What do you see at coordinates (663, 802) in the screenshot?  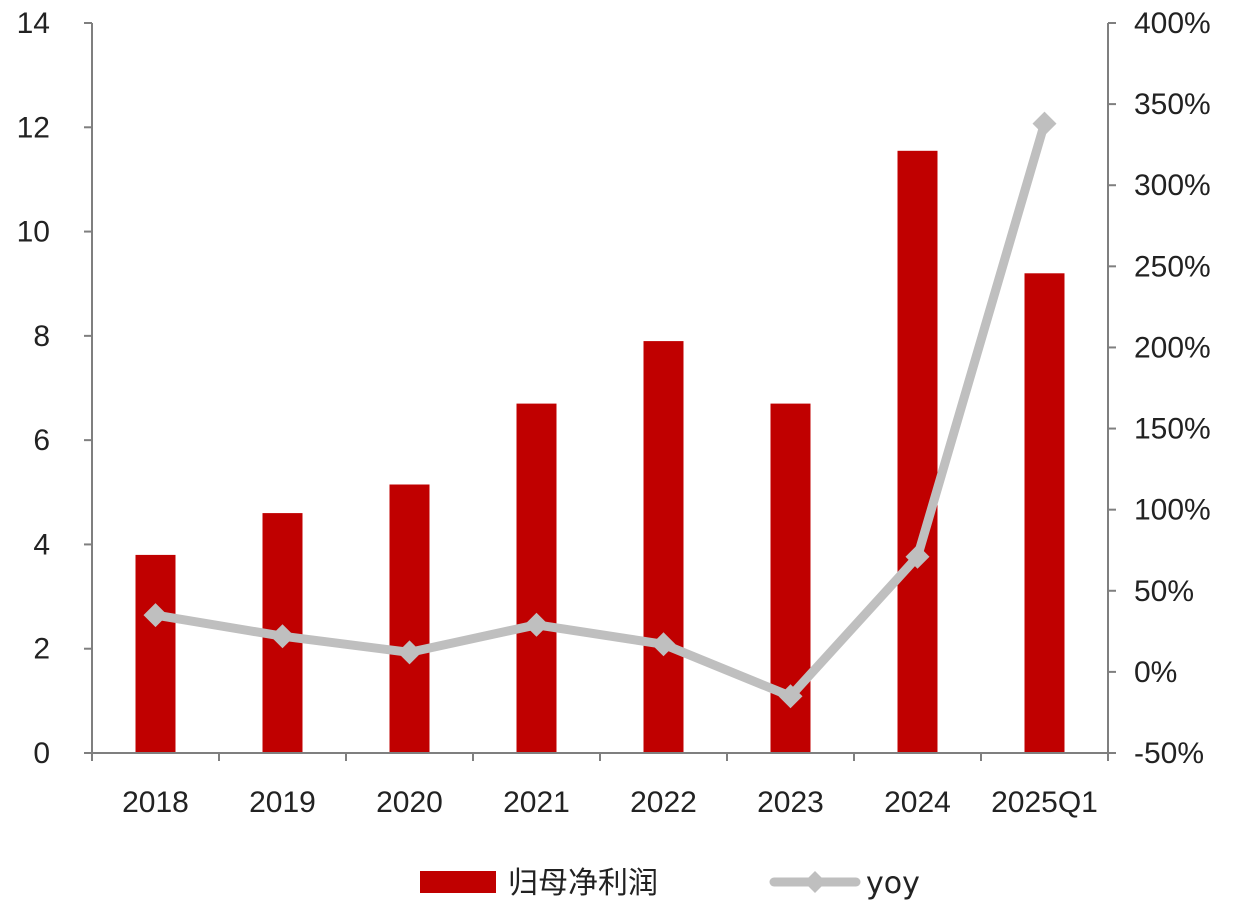 I see `x-tick-label: 2022` at bounding box center [663, 802].